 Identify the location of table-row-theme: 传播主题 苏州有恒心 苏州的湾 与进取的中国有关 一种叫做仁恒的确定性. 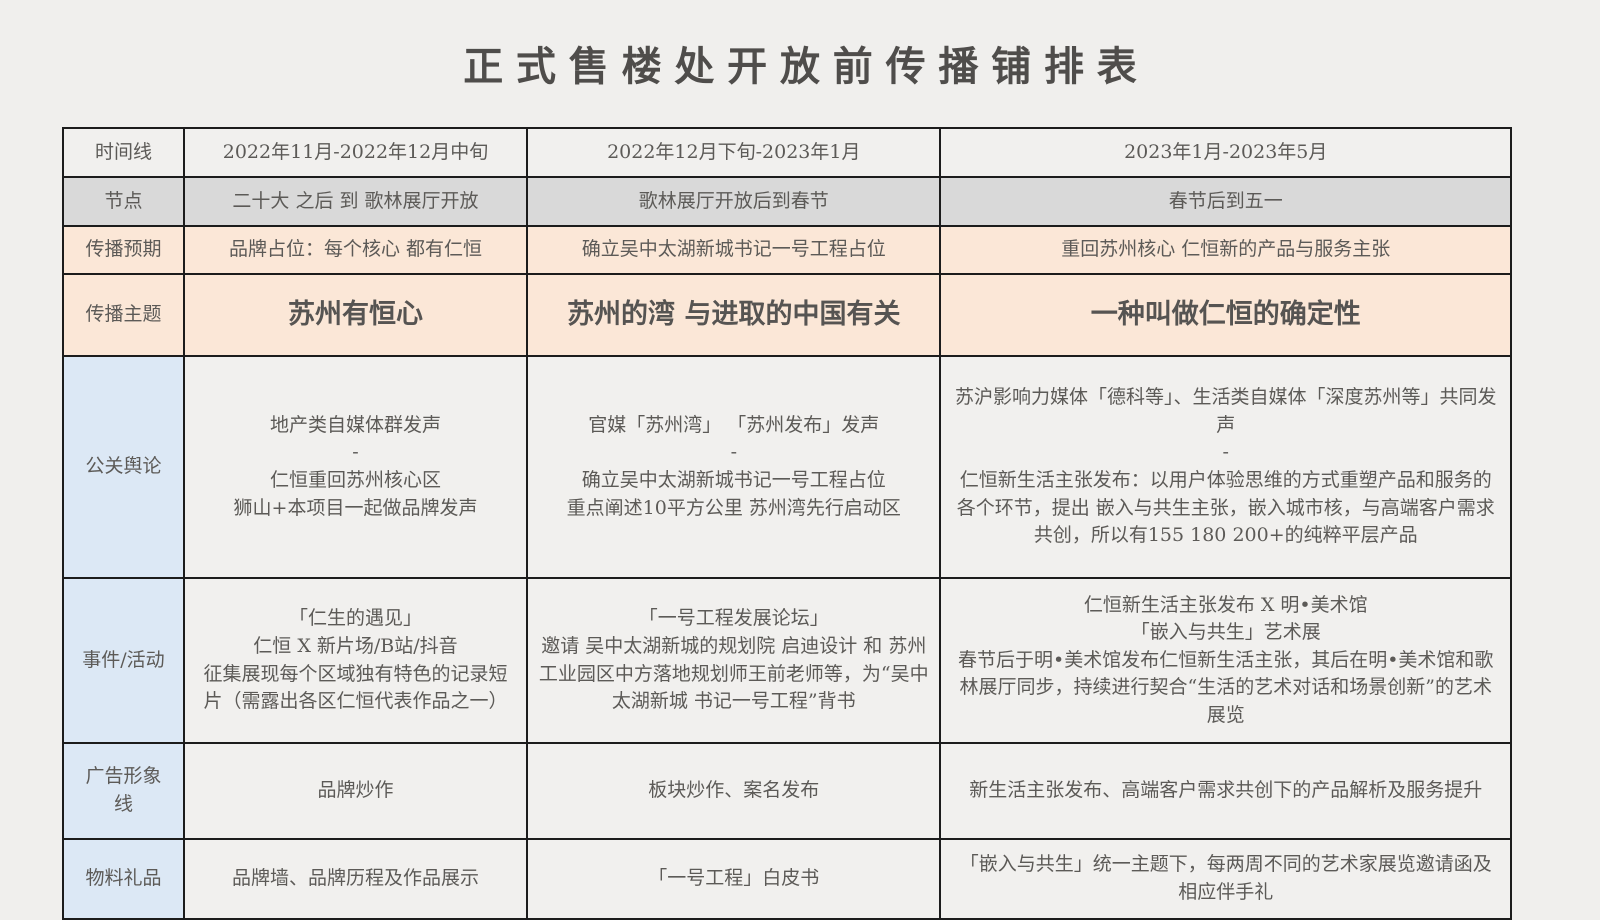
(787, 315).